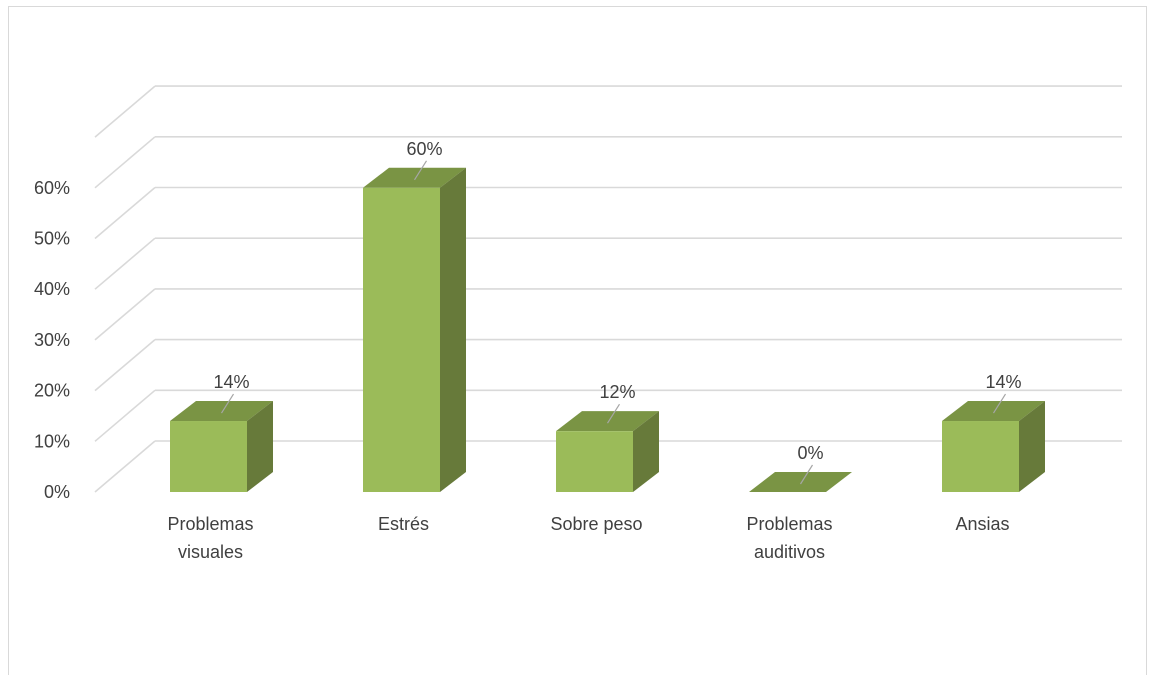 The height and width of the screenshot is (675, 1150). I want to click on data-label: 12%, so click(617, 392).